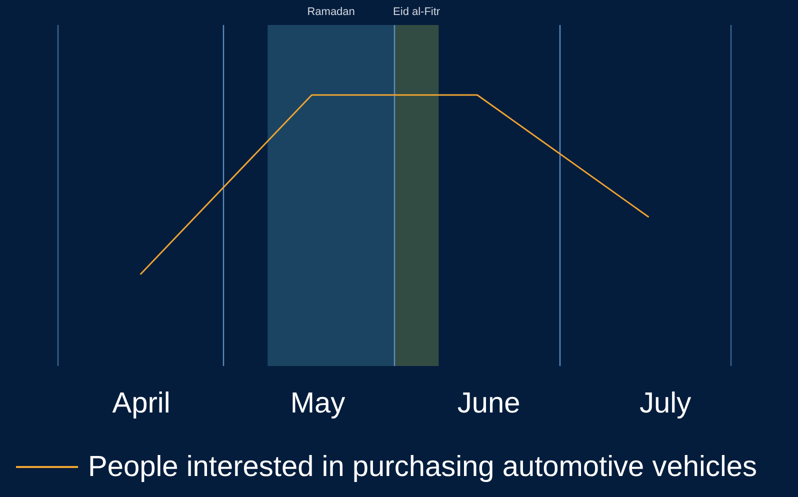  I want to click on band-label: Ramadan, so click(331, 12).